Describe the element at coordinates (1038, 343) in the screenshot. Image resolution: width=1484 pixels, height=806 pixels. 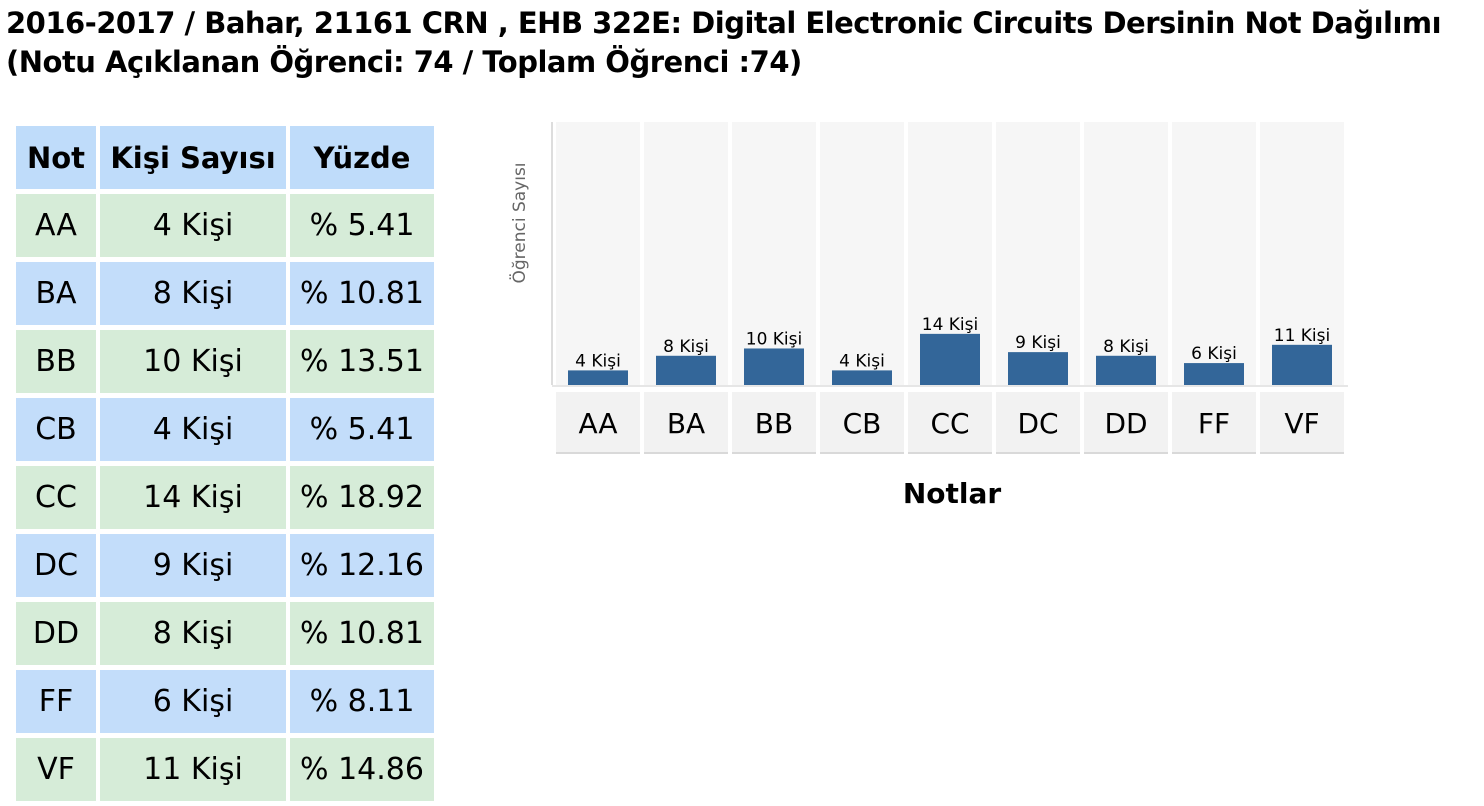
I see `data-label: 9 Kişi` at that location.